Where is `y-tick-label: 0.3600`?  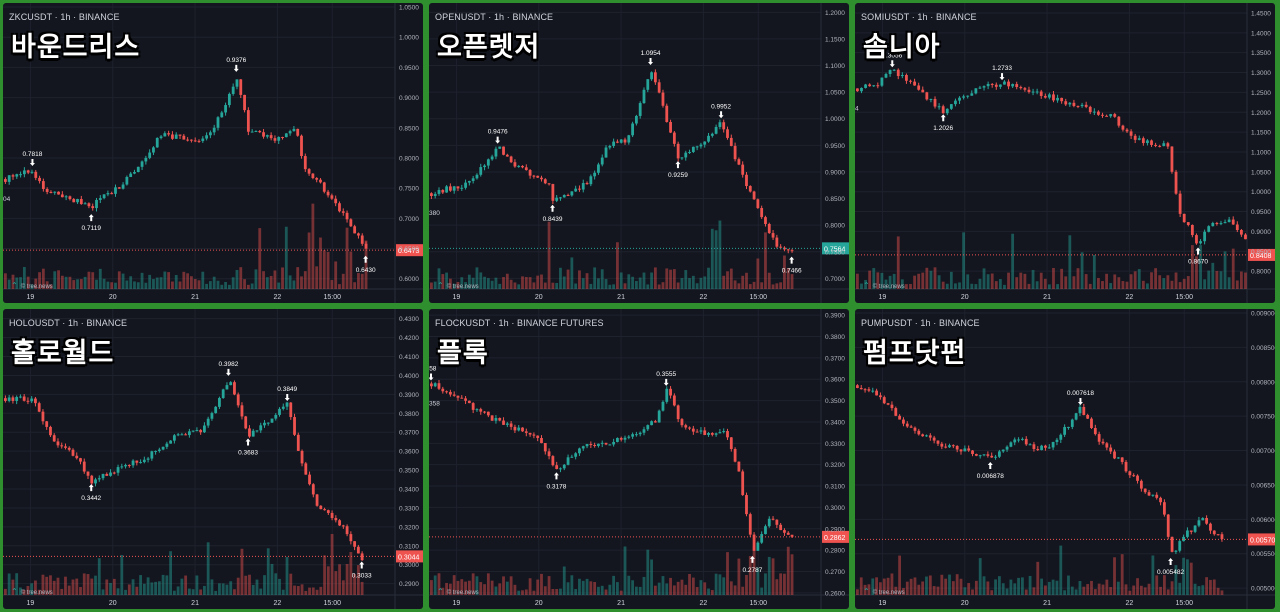 y-tick-label: 0.3600 is located at coordinates (409, 452).